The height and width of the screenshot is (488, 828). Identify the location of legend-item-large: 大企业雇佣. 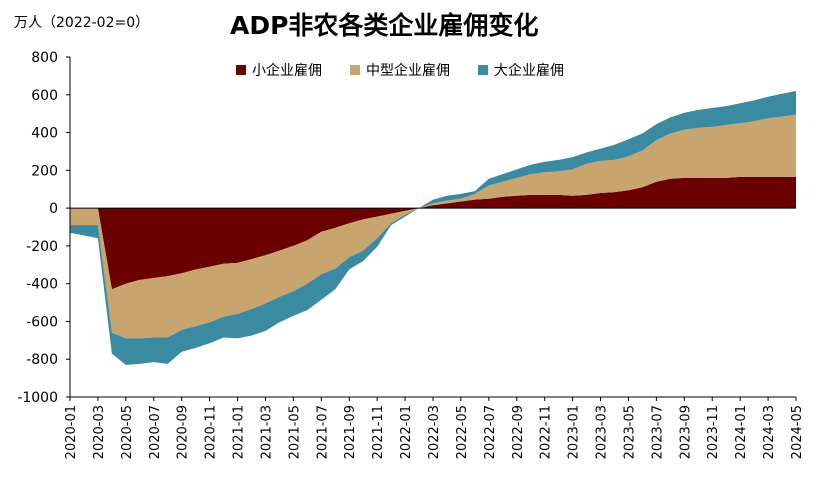
(521, 70).